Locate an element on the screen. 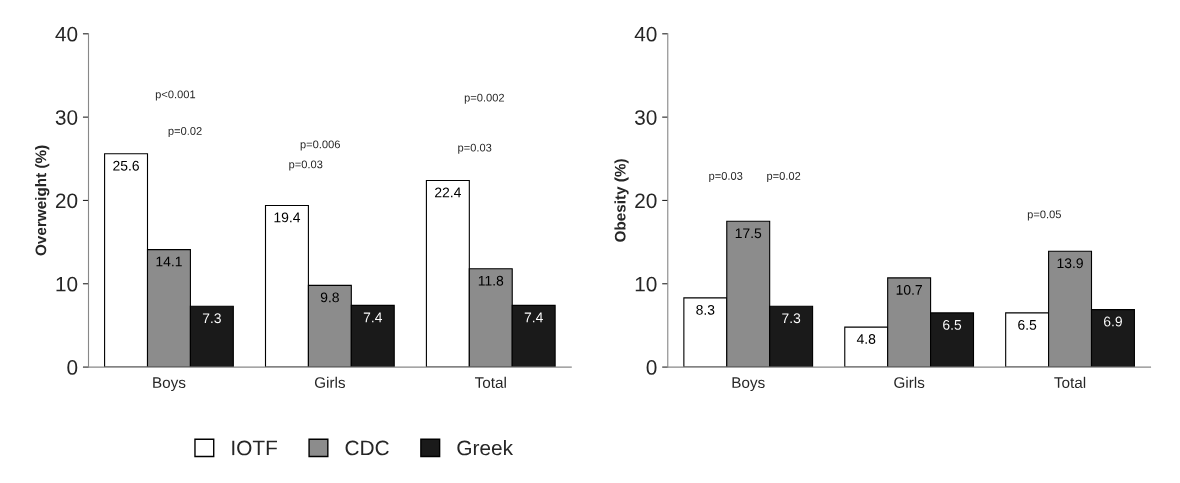  annotation: p=0.05 is located at coordinates (1044, 215).